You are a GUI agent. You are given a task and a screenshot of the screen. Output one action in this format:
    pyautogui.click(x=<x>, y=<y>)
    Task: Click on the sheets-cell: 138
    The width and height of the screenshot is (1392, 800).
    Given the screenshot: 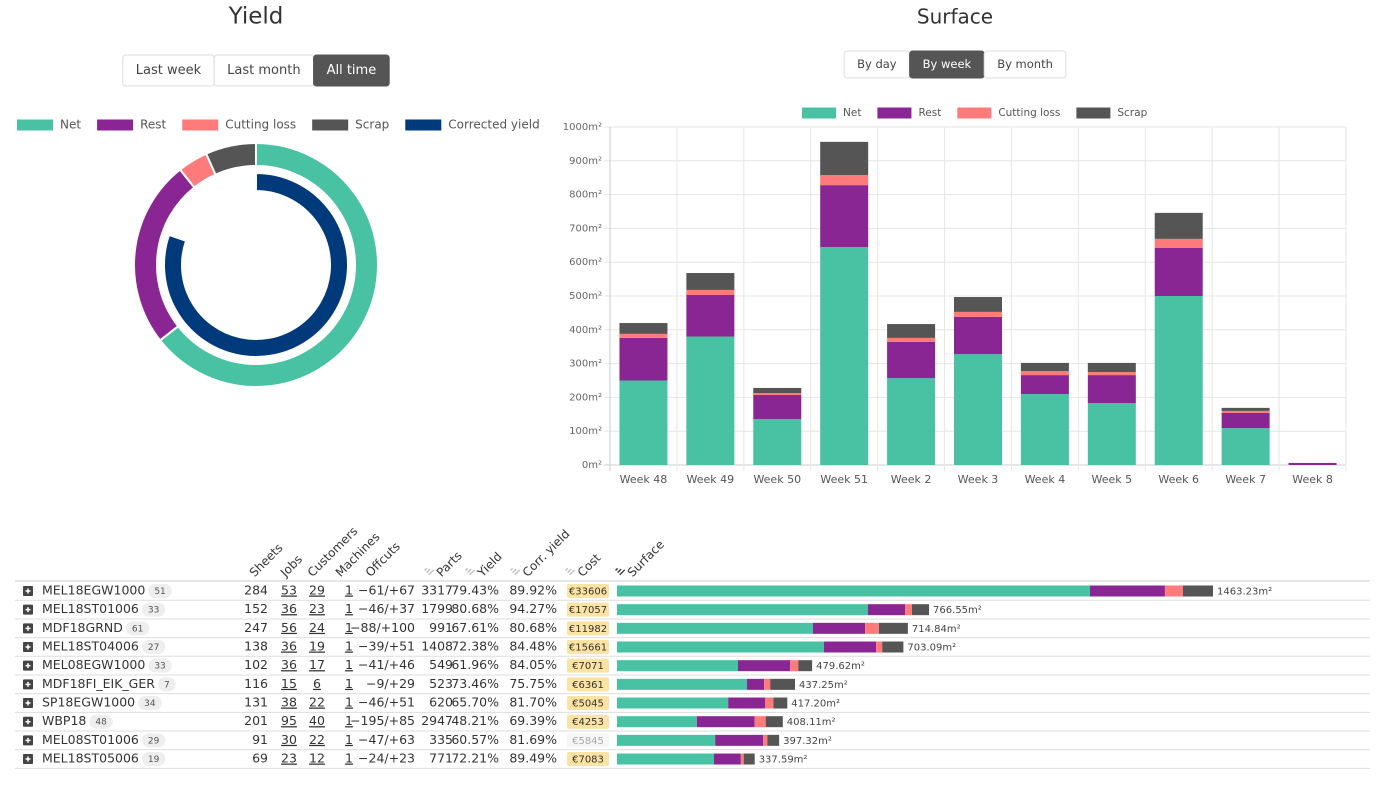 What is the action you would take?
    pyautogui.click(x=256, y=646)
    